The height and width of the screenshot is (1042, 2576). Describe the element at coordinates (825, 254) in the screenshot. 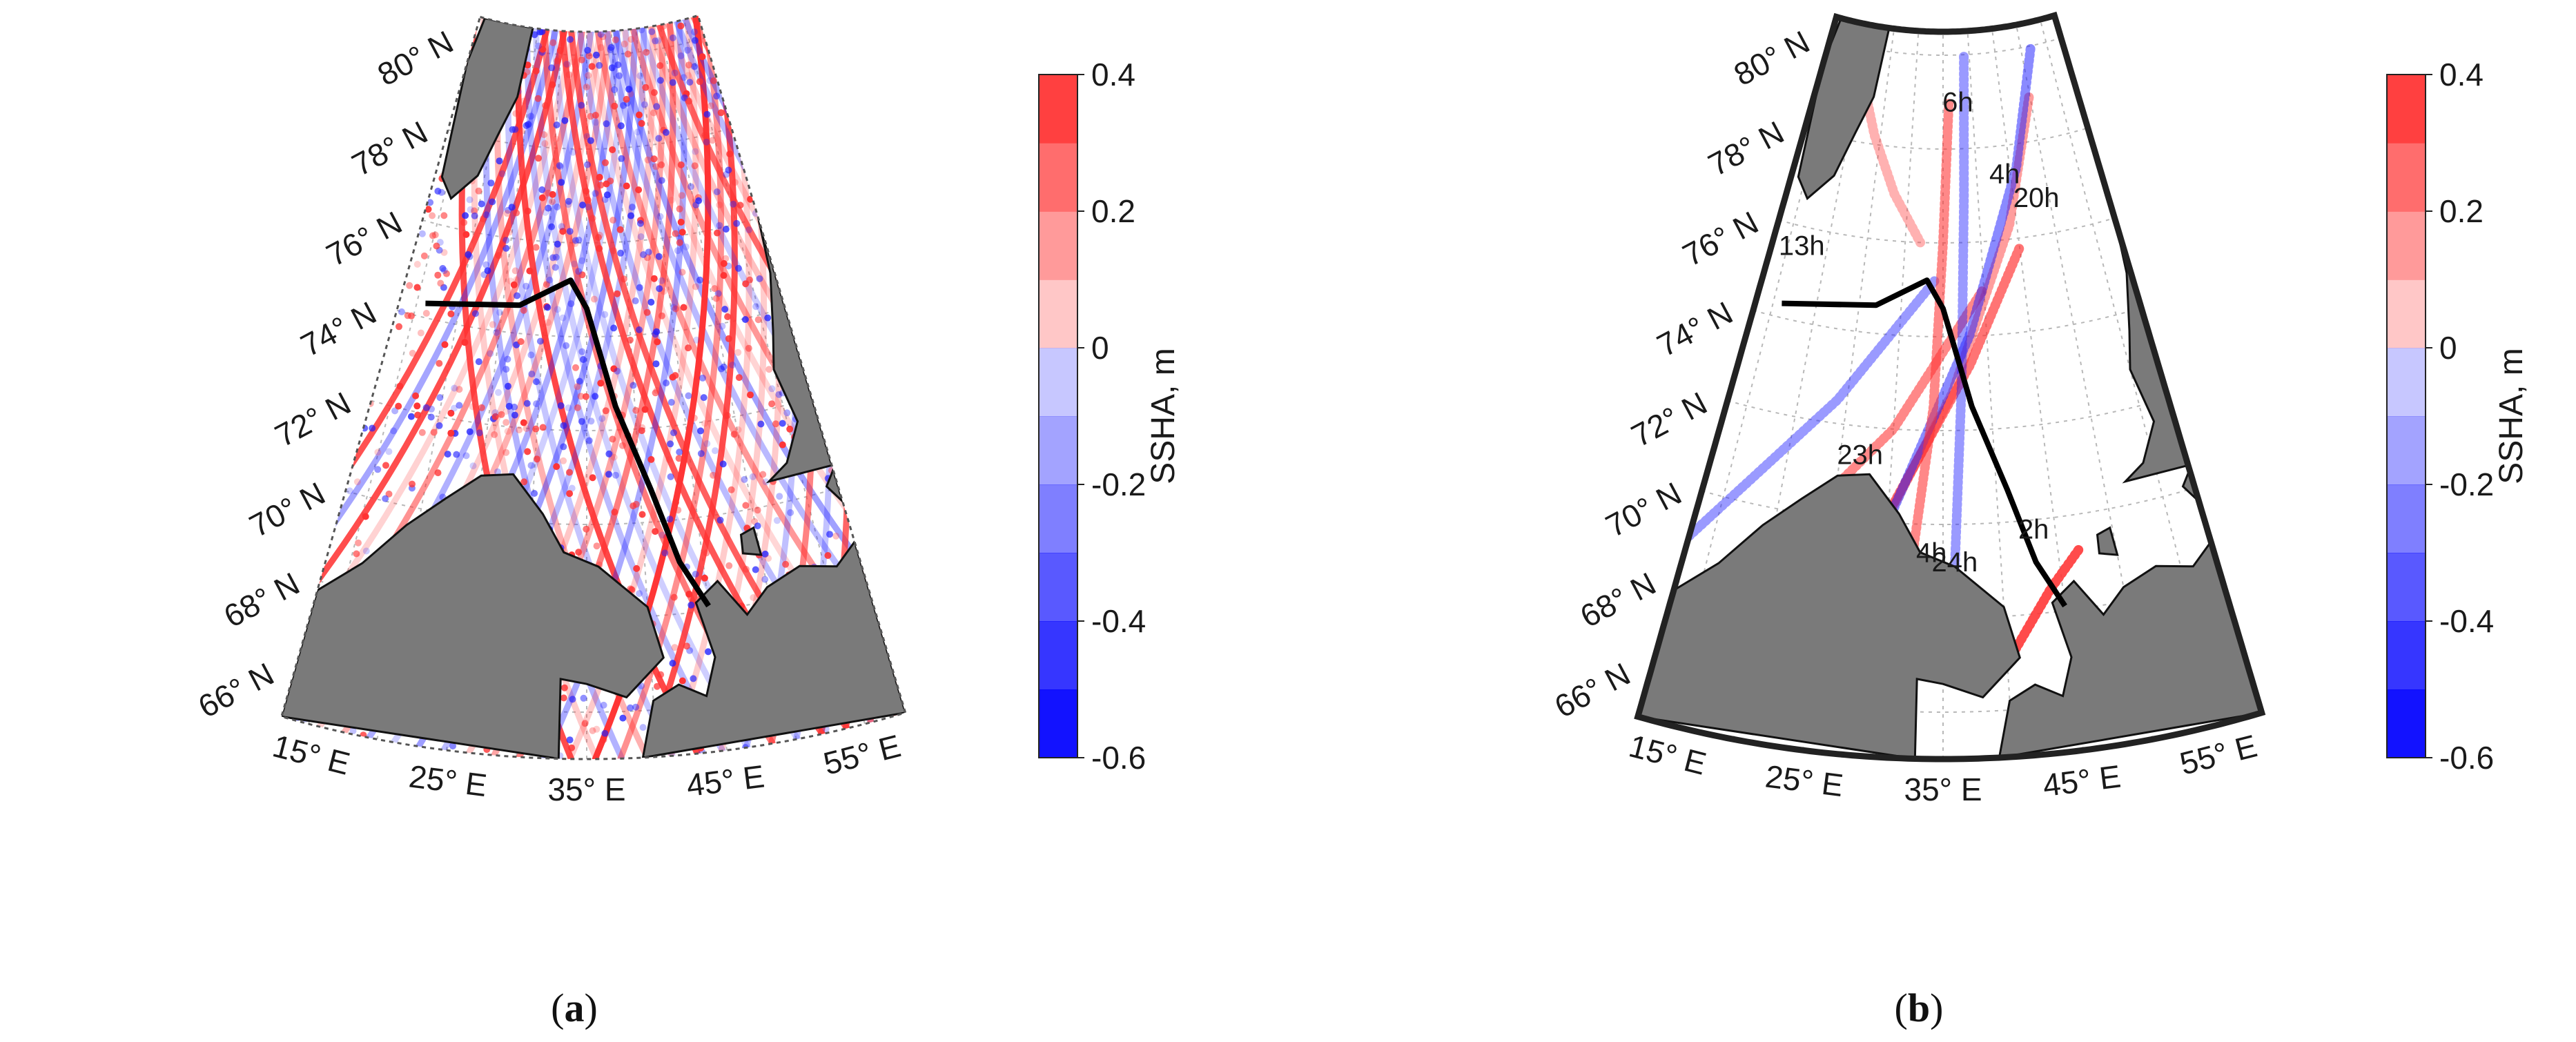

I see `track` at that location.